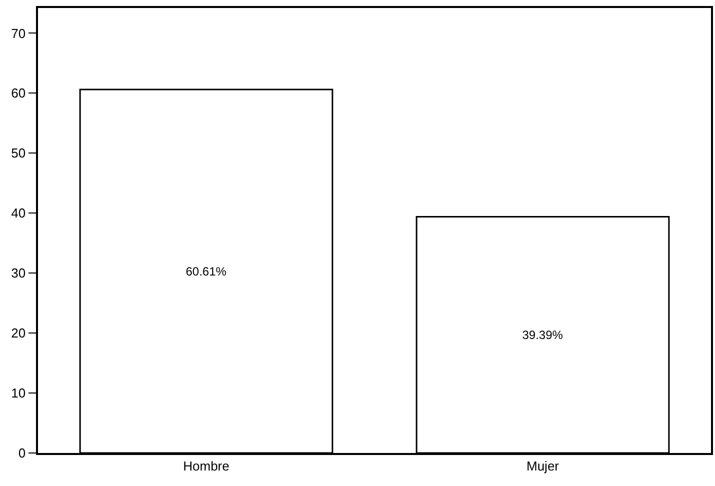 Image resolution: width=715 pixels, height=486 pixels. Describe the element at coordinates (22, 453) in the screenshot. I see `y-tick-label: 0` at that location.